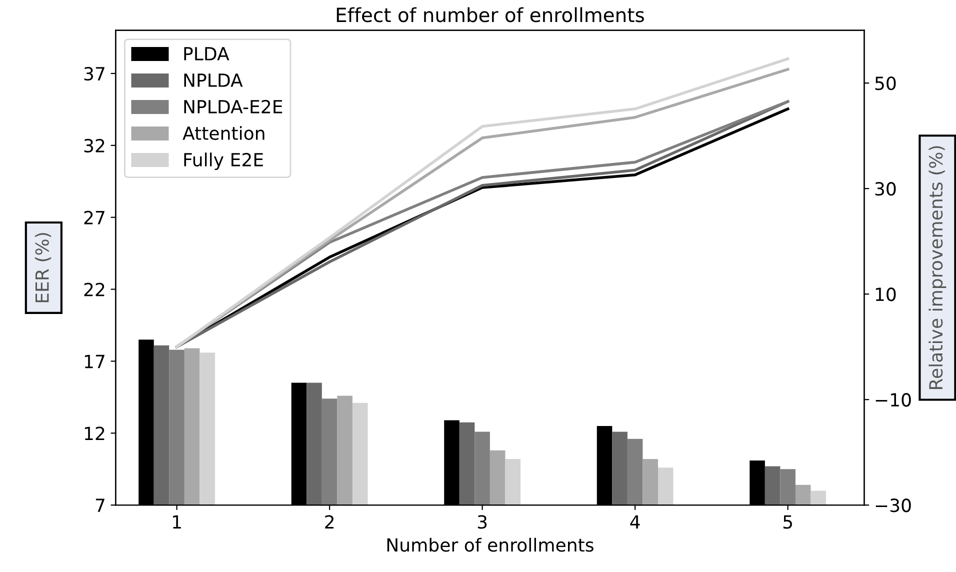 The width and height of the screenshot is (956, 572). What do you see at coordinates (94, 361) in the screenshot?
I see `y-tick-label: 17` at bounding box center [94, 361].